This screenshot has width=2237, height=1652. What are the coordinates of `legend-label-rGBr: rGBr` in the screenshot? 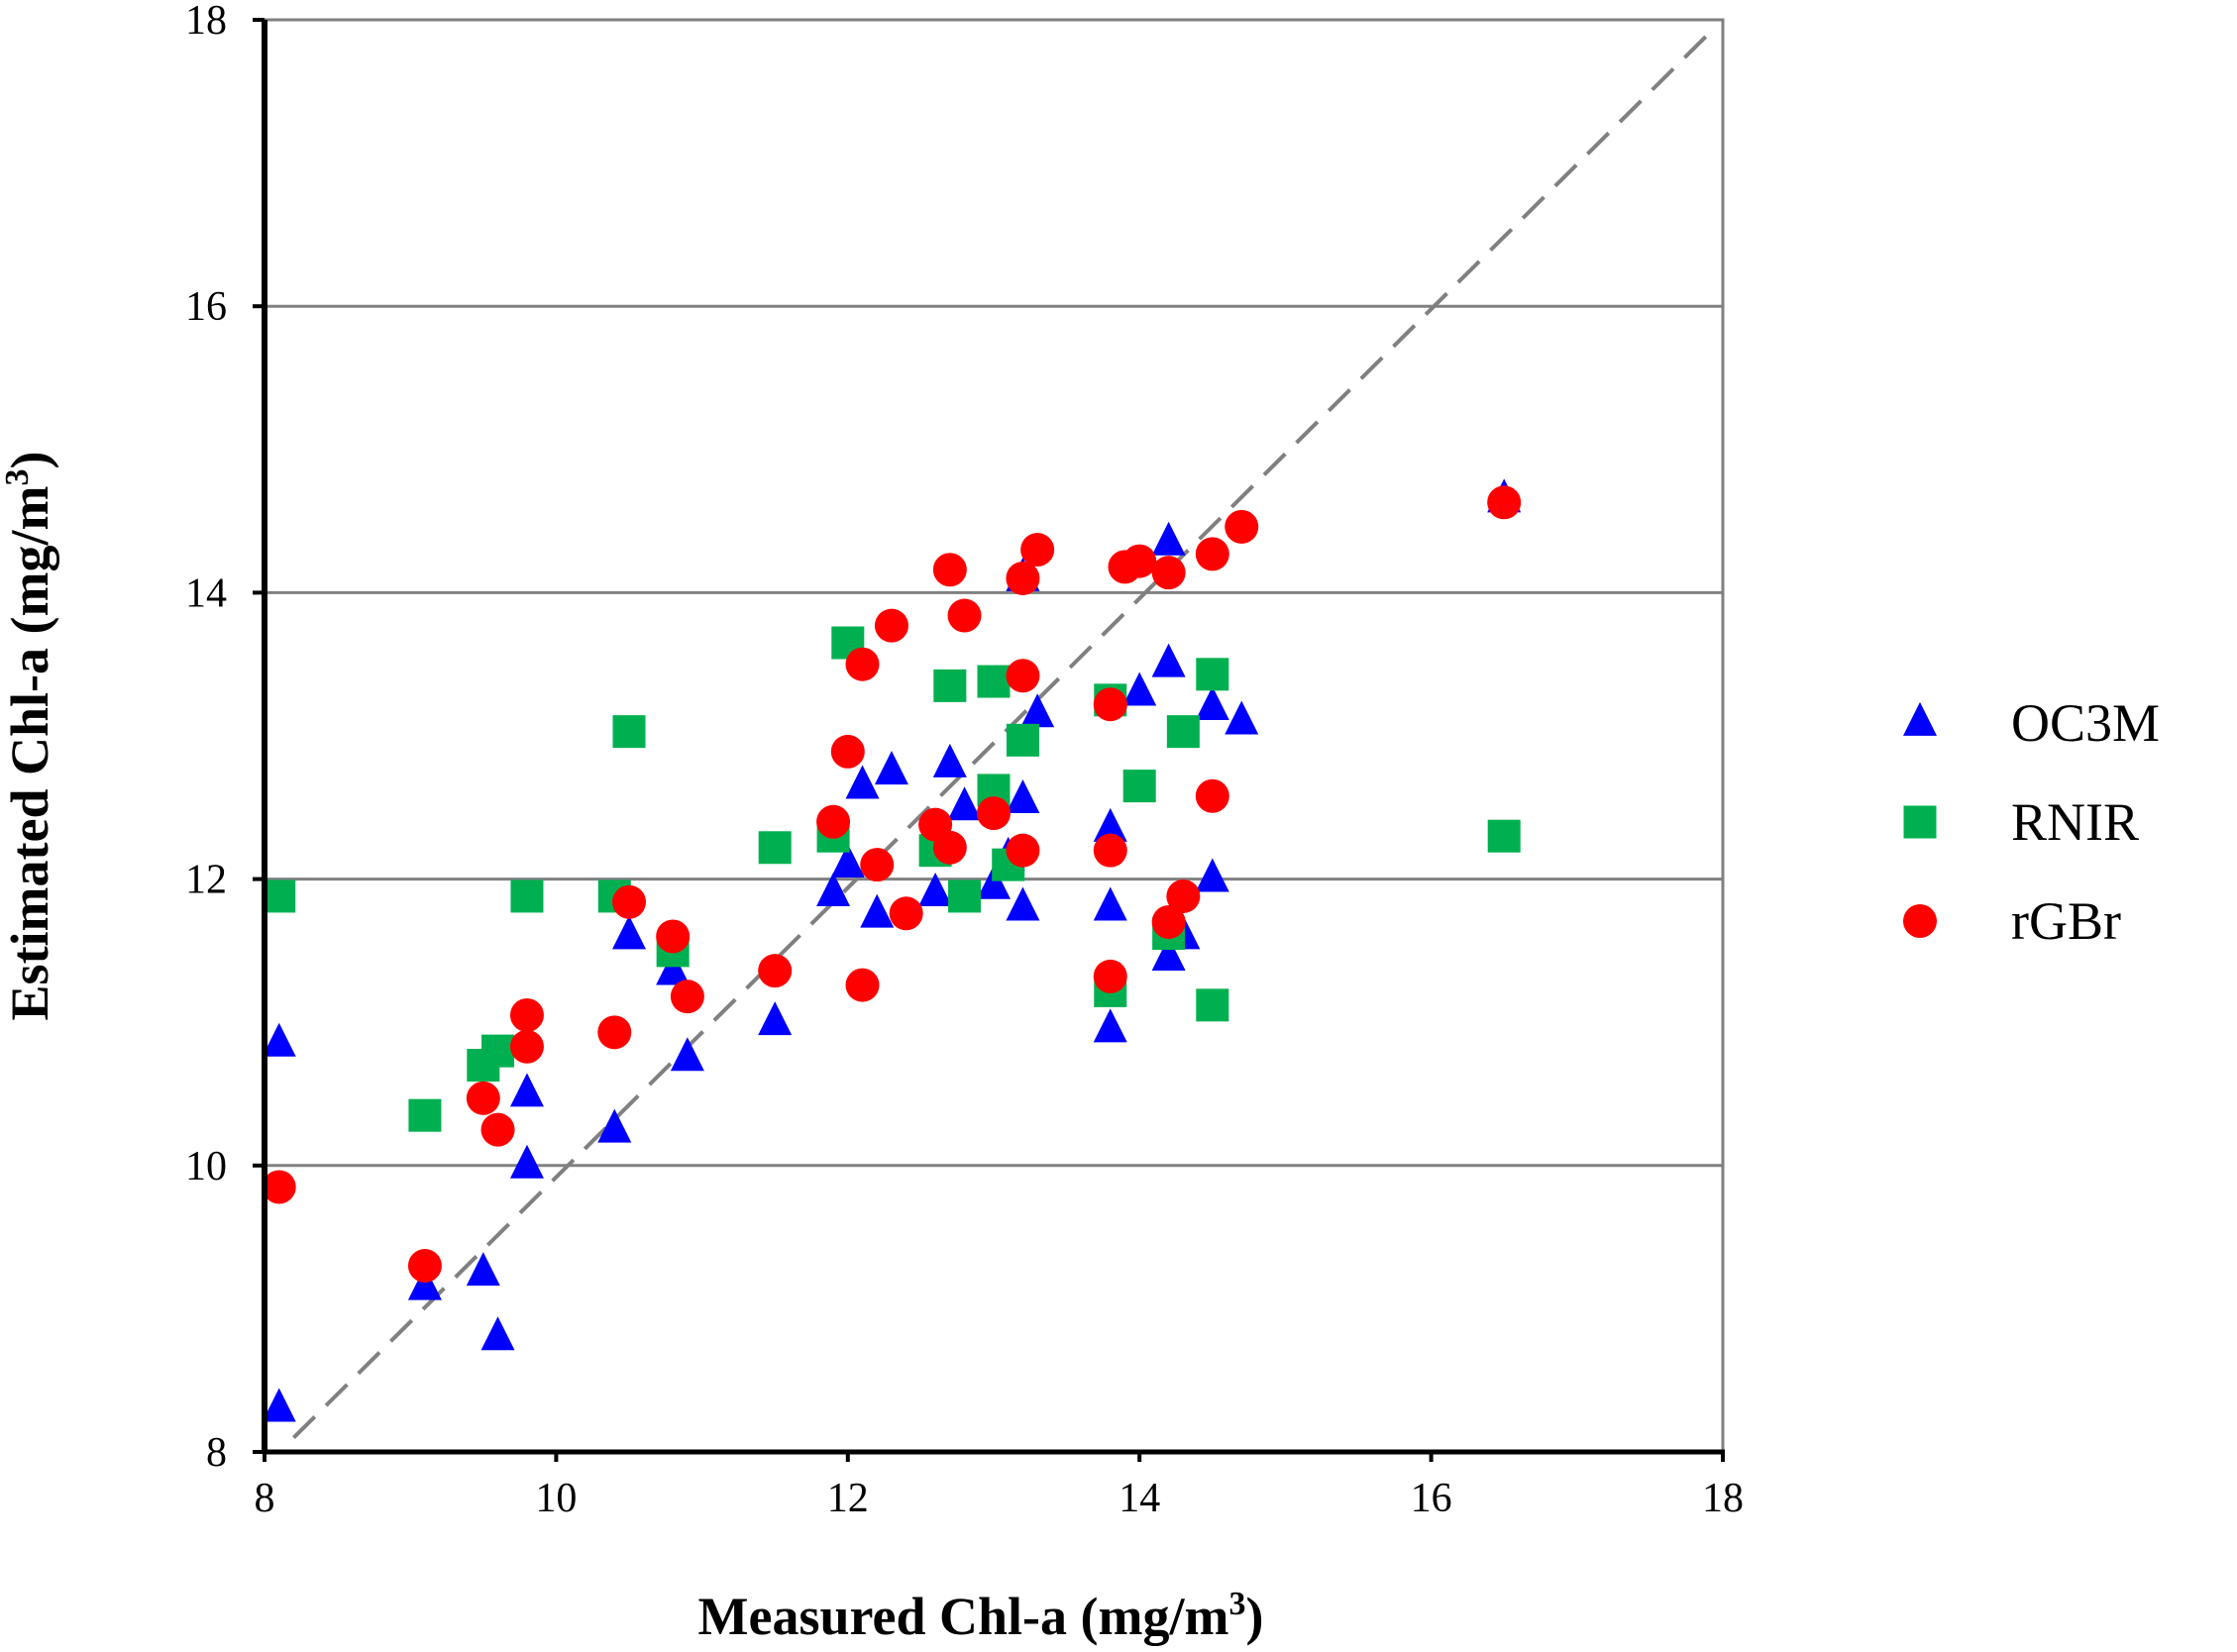 It's located at (2066, 921).